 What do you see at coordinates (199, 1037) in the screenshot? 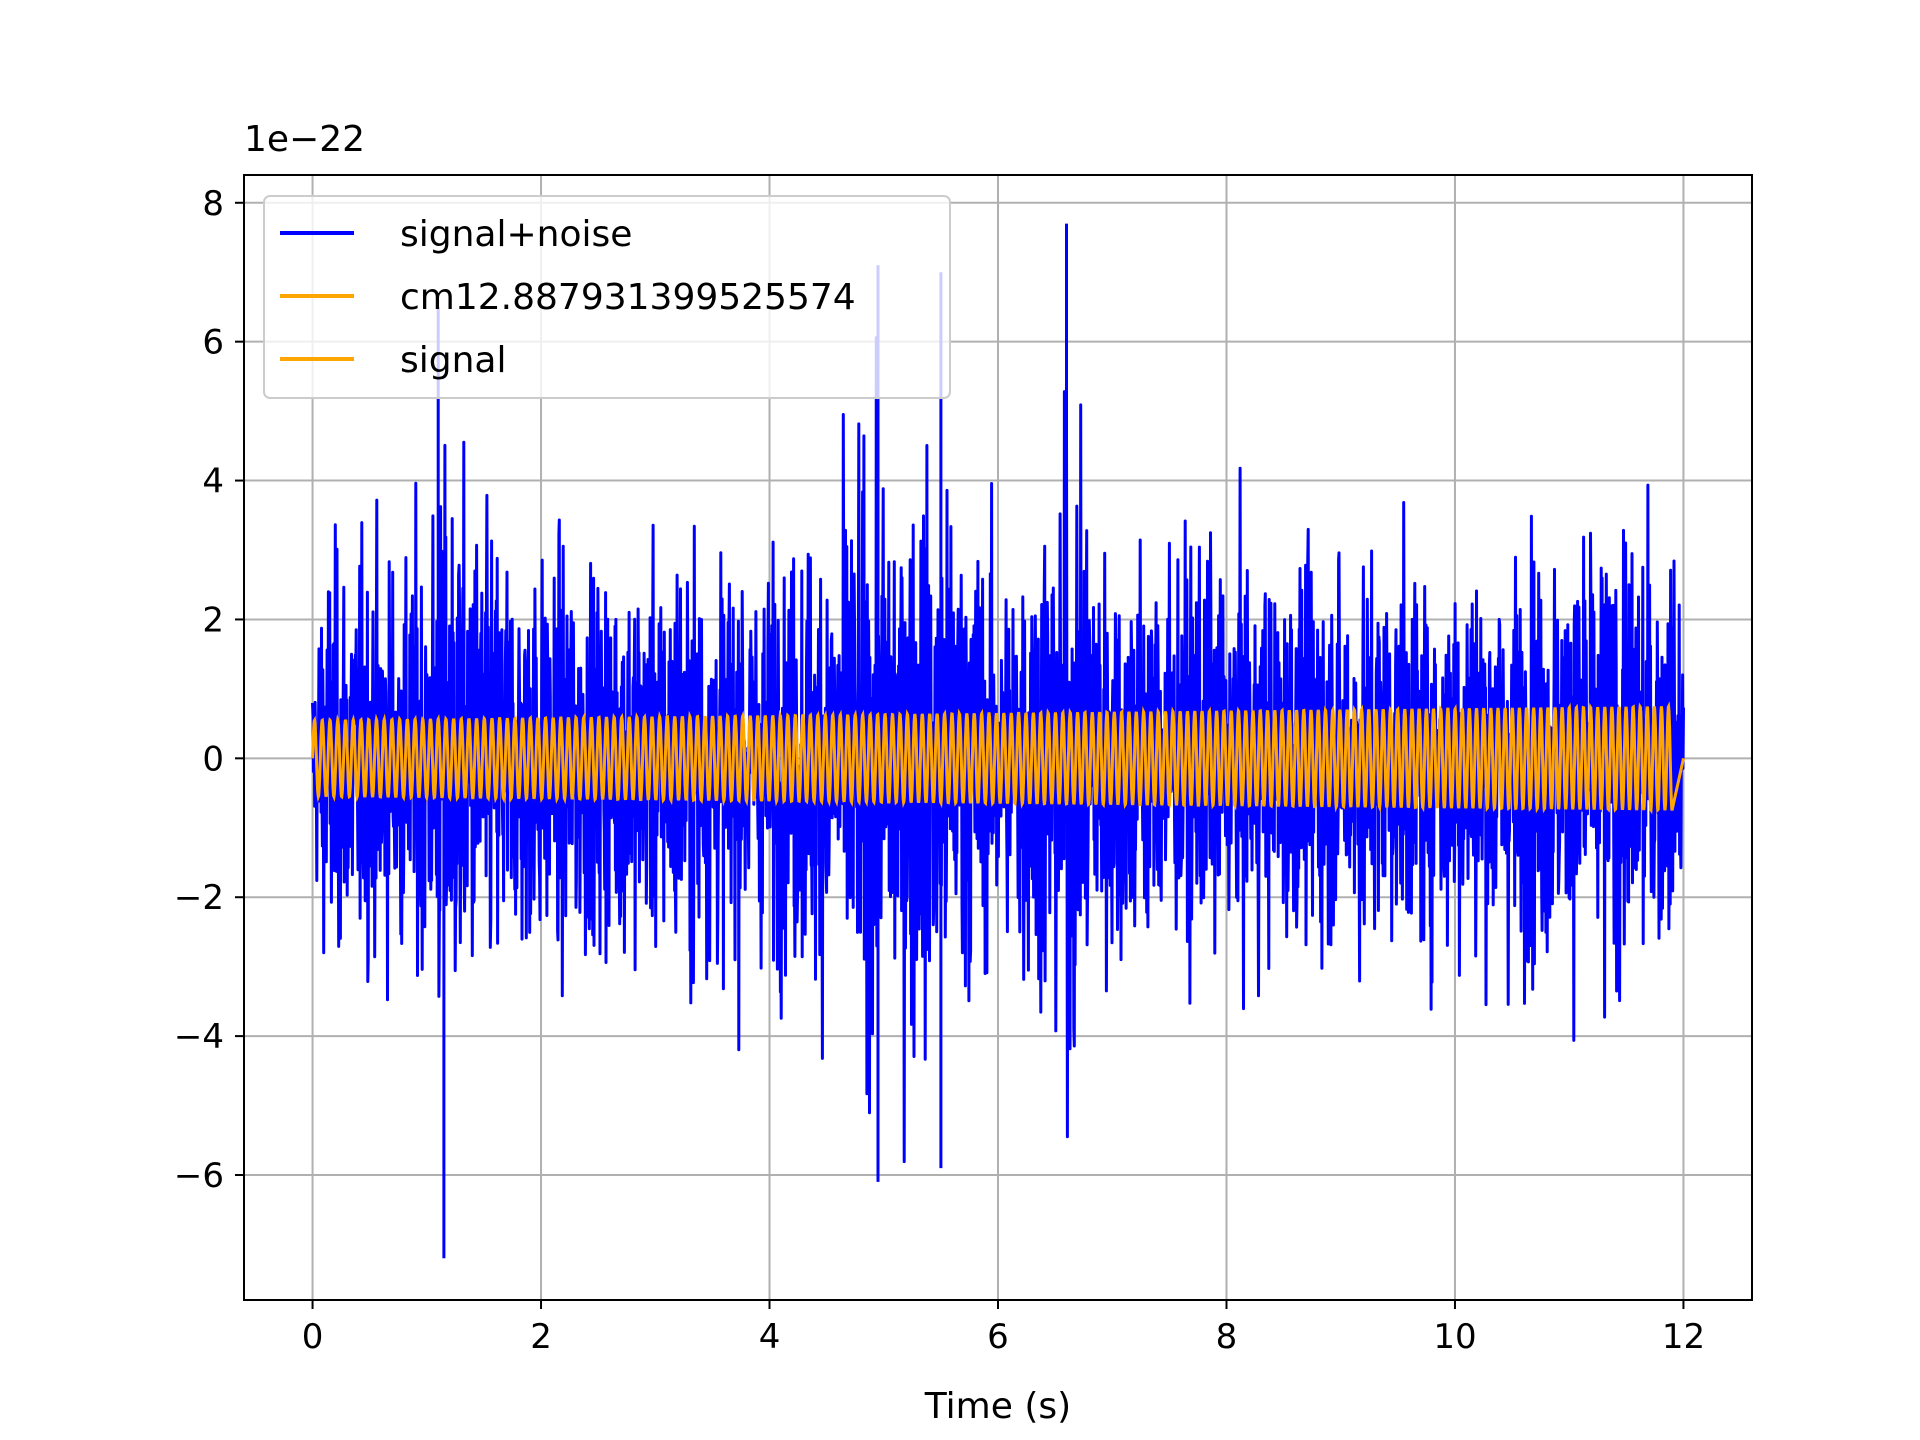
I see `y-tick-label: −4` at bounding box center [199, 1037].